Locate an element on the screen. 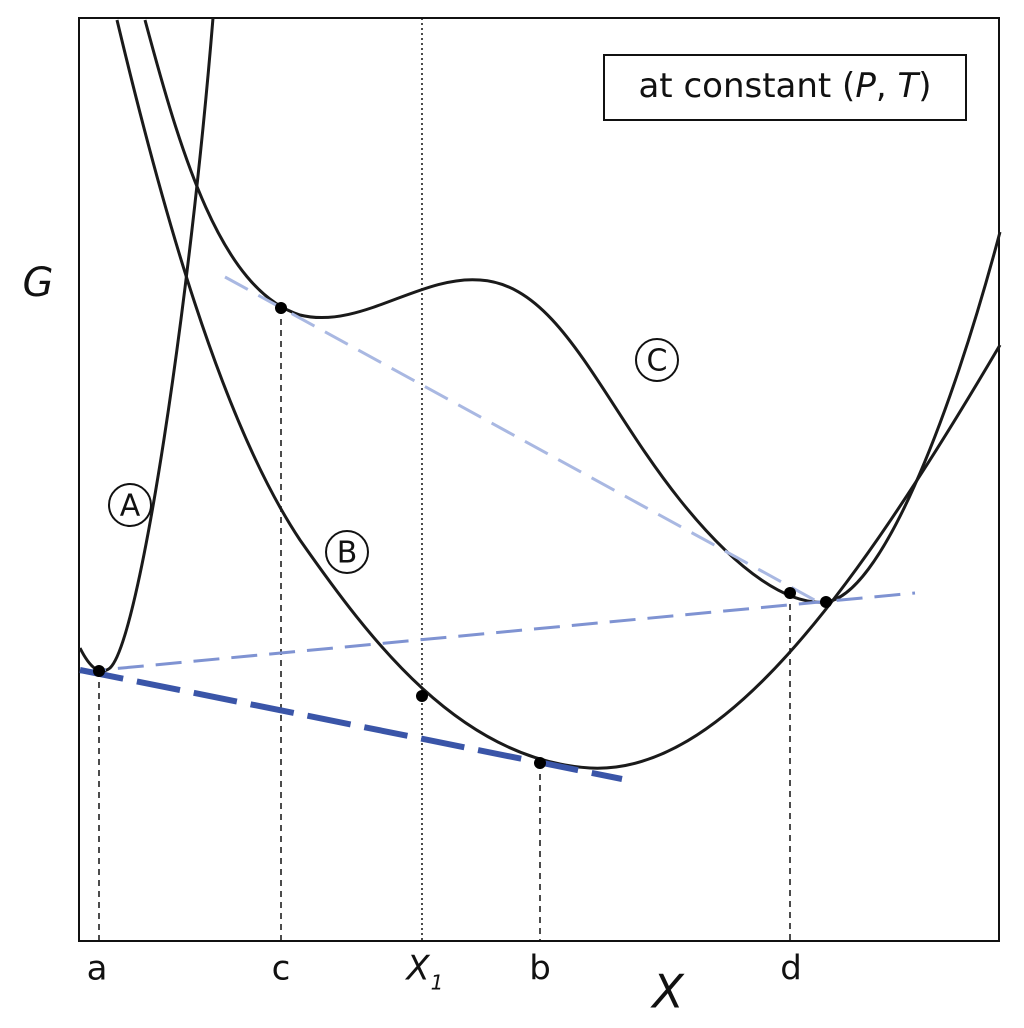 The height and width of the screenshot is (1028, 1024). legend-part: , is located at coordinates (887, 86).